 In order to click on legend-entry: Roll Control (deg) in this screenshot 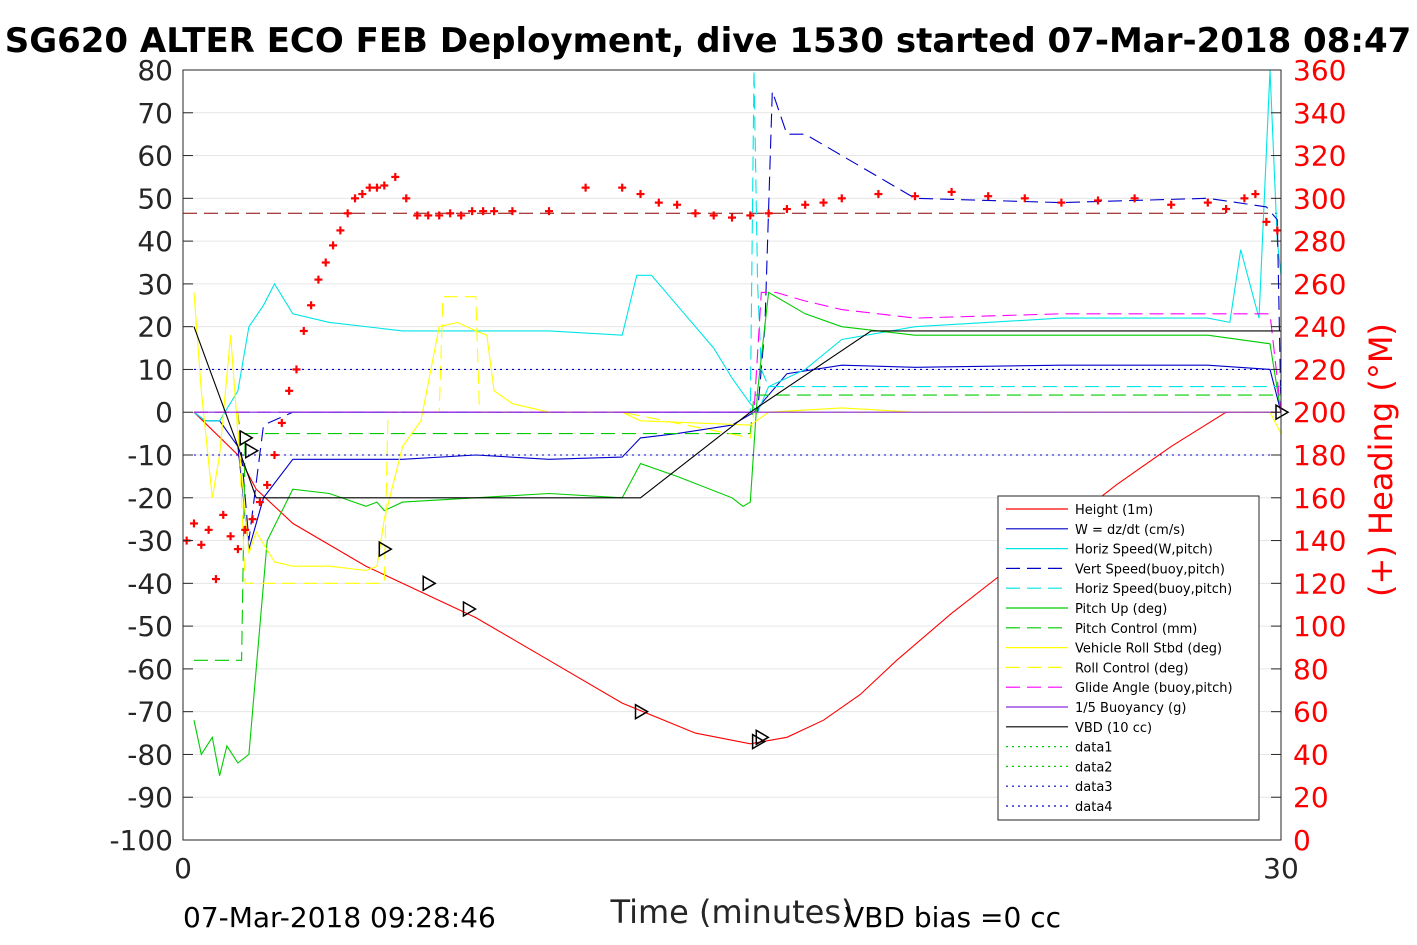, I will do `click(1097, 668)`.